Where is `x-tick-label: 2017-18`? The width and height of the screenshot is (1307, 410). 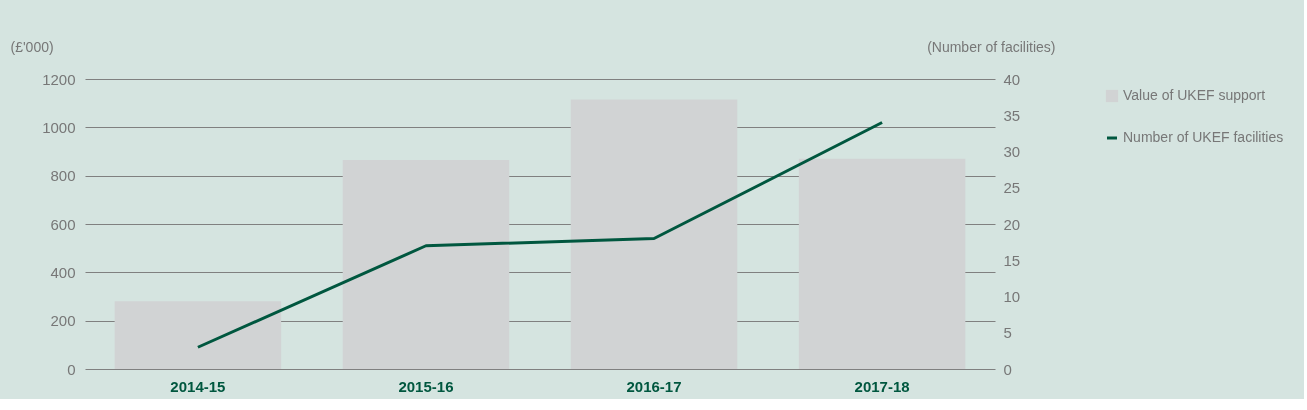 x-tick-label: 2017-18 is located at coordinates (882, 386).